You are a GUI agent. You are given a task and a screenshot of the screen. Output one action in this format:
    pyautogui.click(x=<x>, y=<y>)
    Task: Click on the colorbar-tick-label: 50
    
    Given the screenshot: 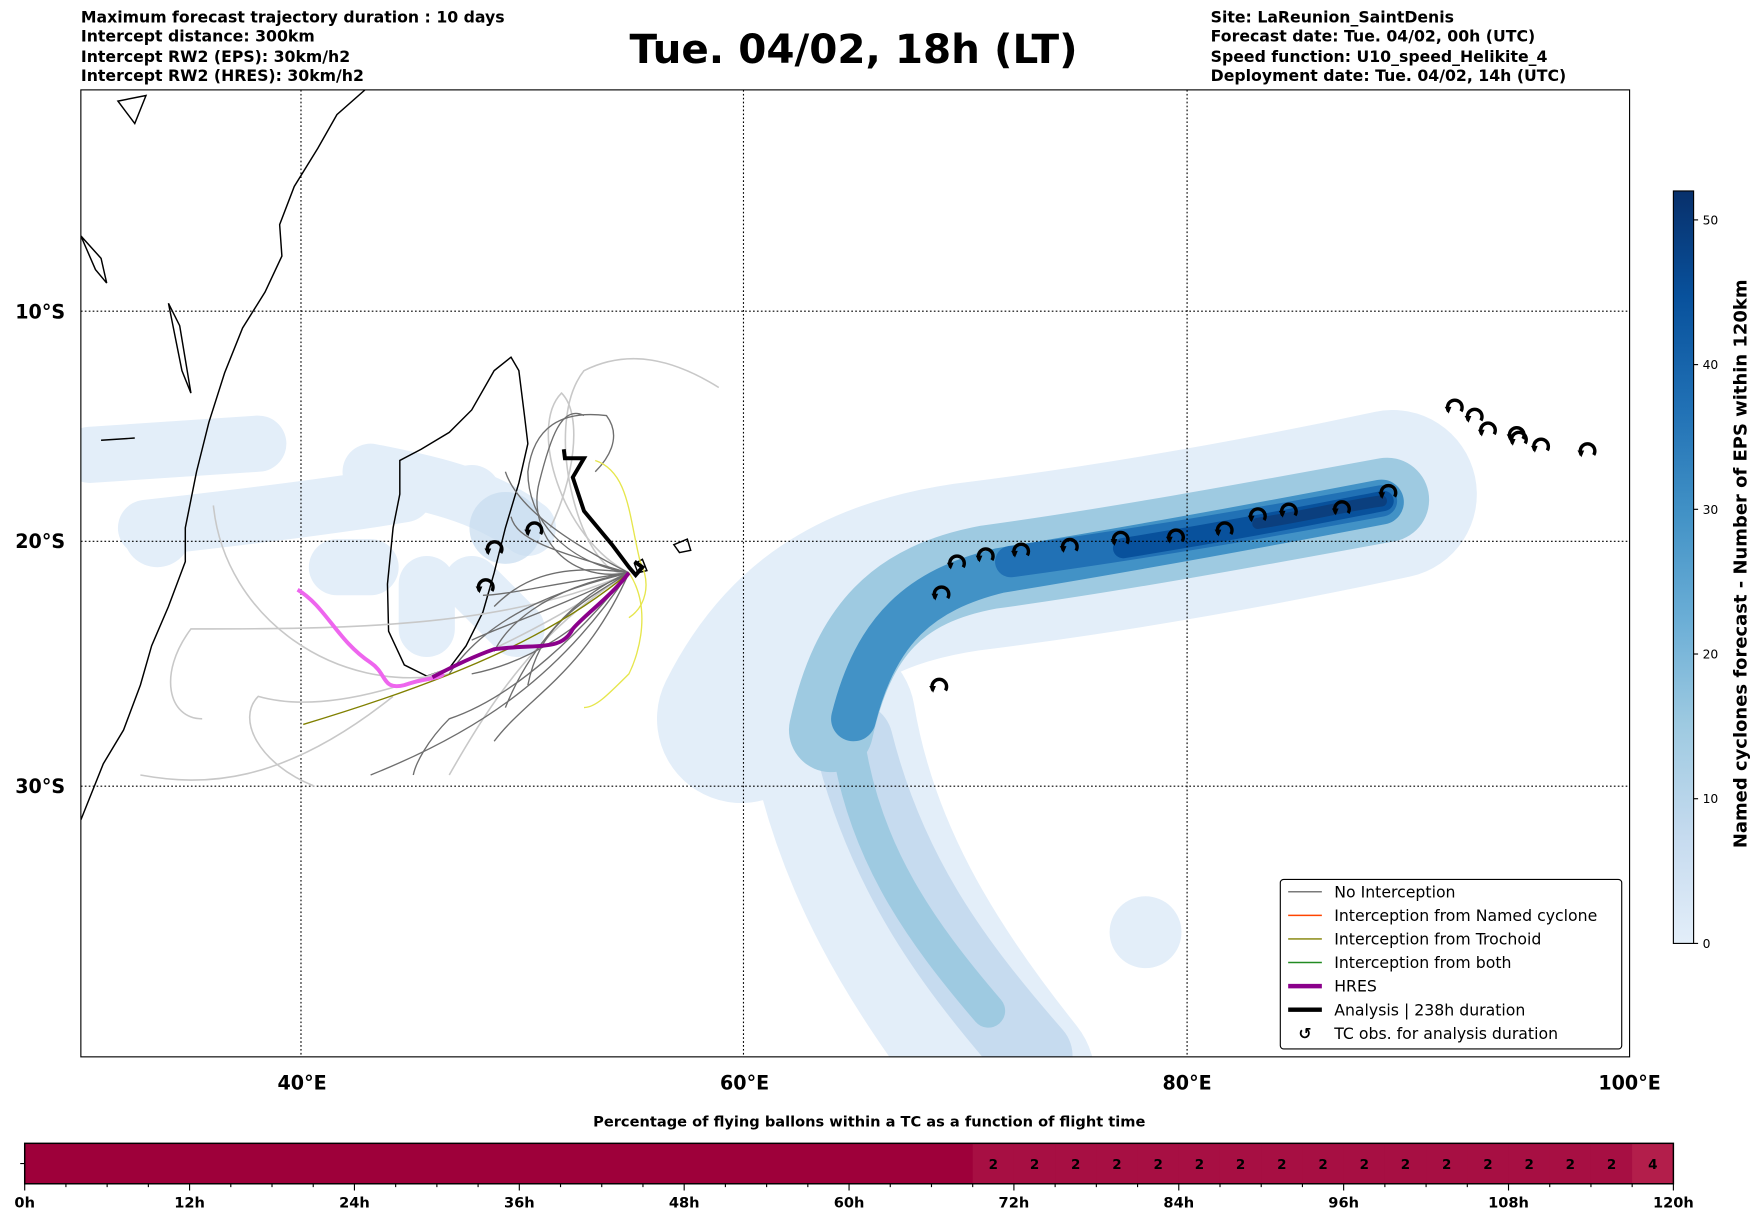 What is the action you would take?
    pyautogui.click(x=1711, y=220)
    